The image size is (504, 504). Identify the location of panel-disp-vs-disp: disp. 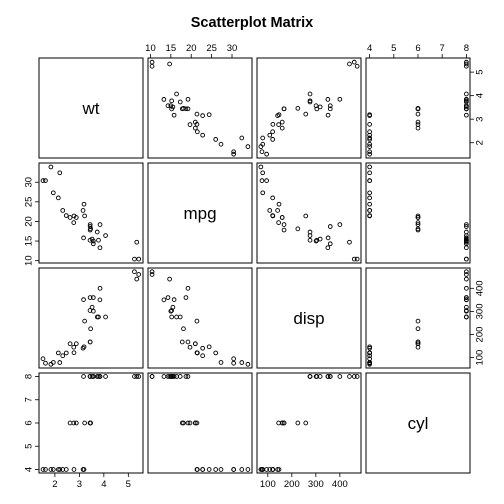
(309, 318).